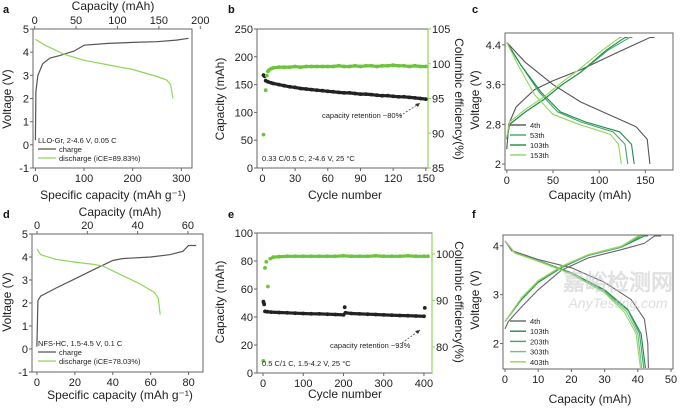 The width and height of the screenshot is (680, 409). What do you see at coordinates (590, 399) in the screenshot?
I see `x-axis-label: Capacity (mAh)` at bounding box center [590, 399].